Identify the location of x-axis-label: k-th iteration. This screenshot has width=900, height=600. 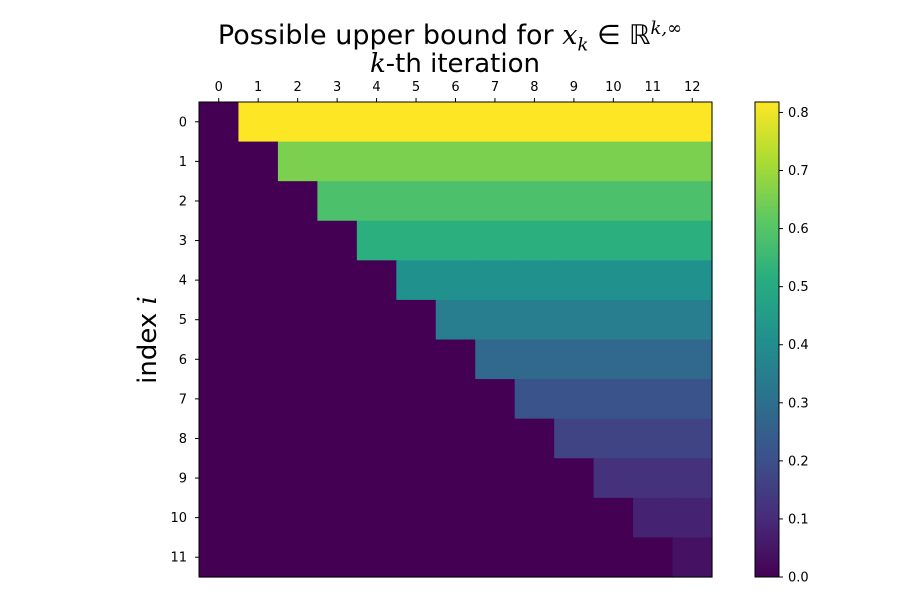
(450, 64).